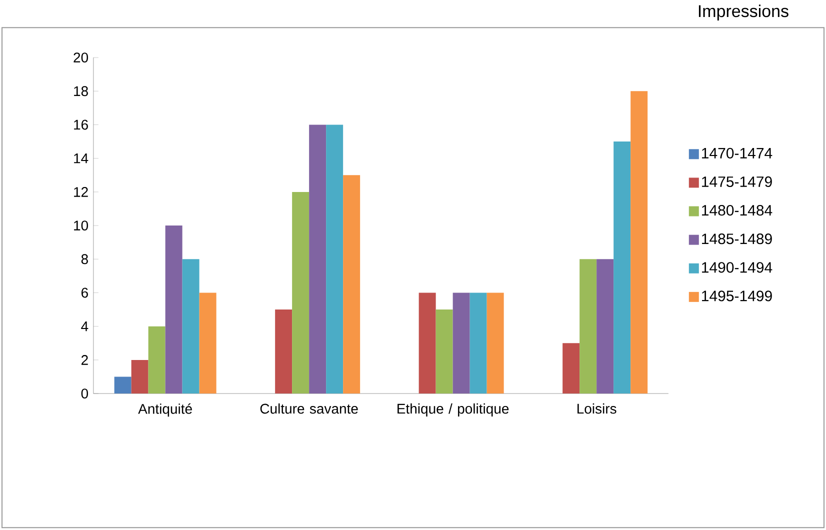 The width and height of the screenshot is (826, 530). What do you see at coordinates (737, 210) in the screenshot?
I see `legend-label: 1480-1484` at bounding box center [737, 210].